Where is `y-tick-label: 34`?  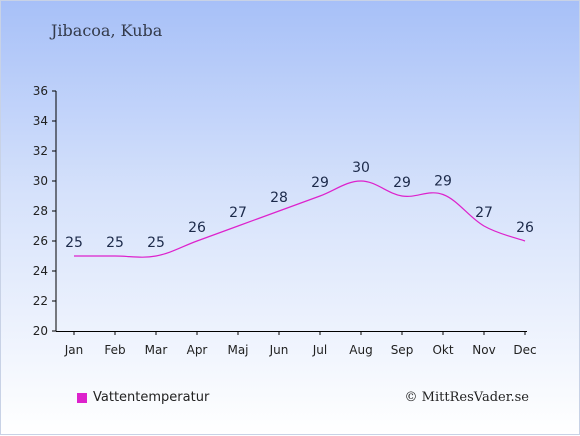
y-tick-label: 34 is located at coordinates (40, 121).